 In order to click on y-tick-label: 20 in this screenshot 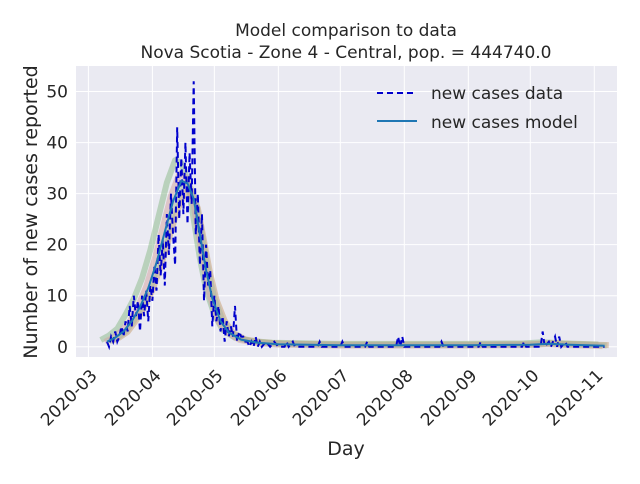, I will do `click(57, 246)`.